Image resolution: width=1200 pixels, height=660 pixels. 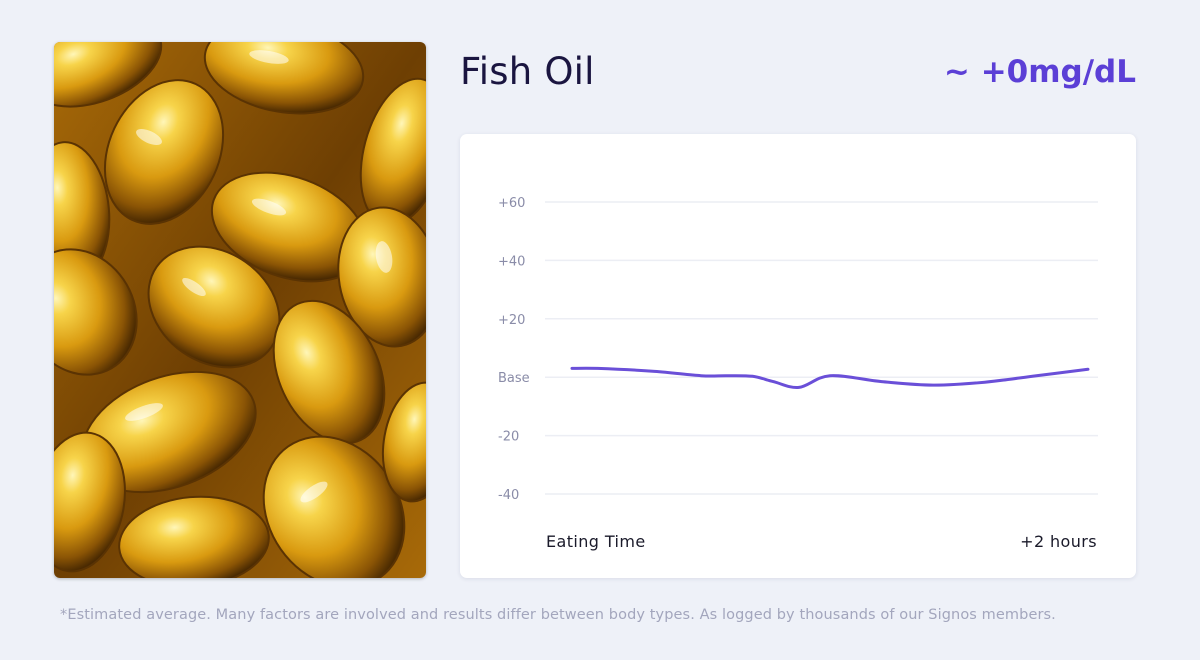 I want to click on y-tick-label: Base, so click(x=514, y=378).